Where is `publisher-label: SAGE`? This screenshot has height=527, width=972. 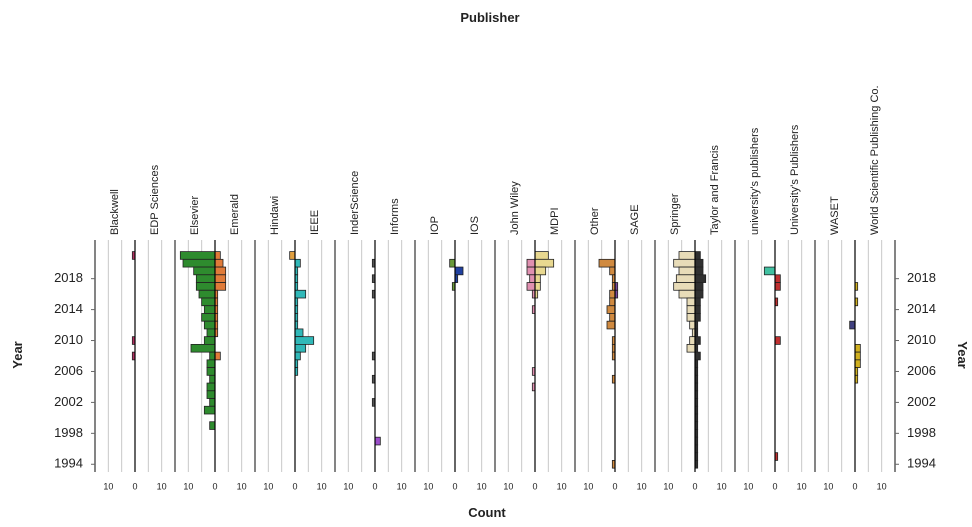
publisher-label: SAGE is located at coordinates (635, 219).